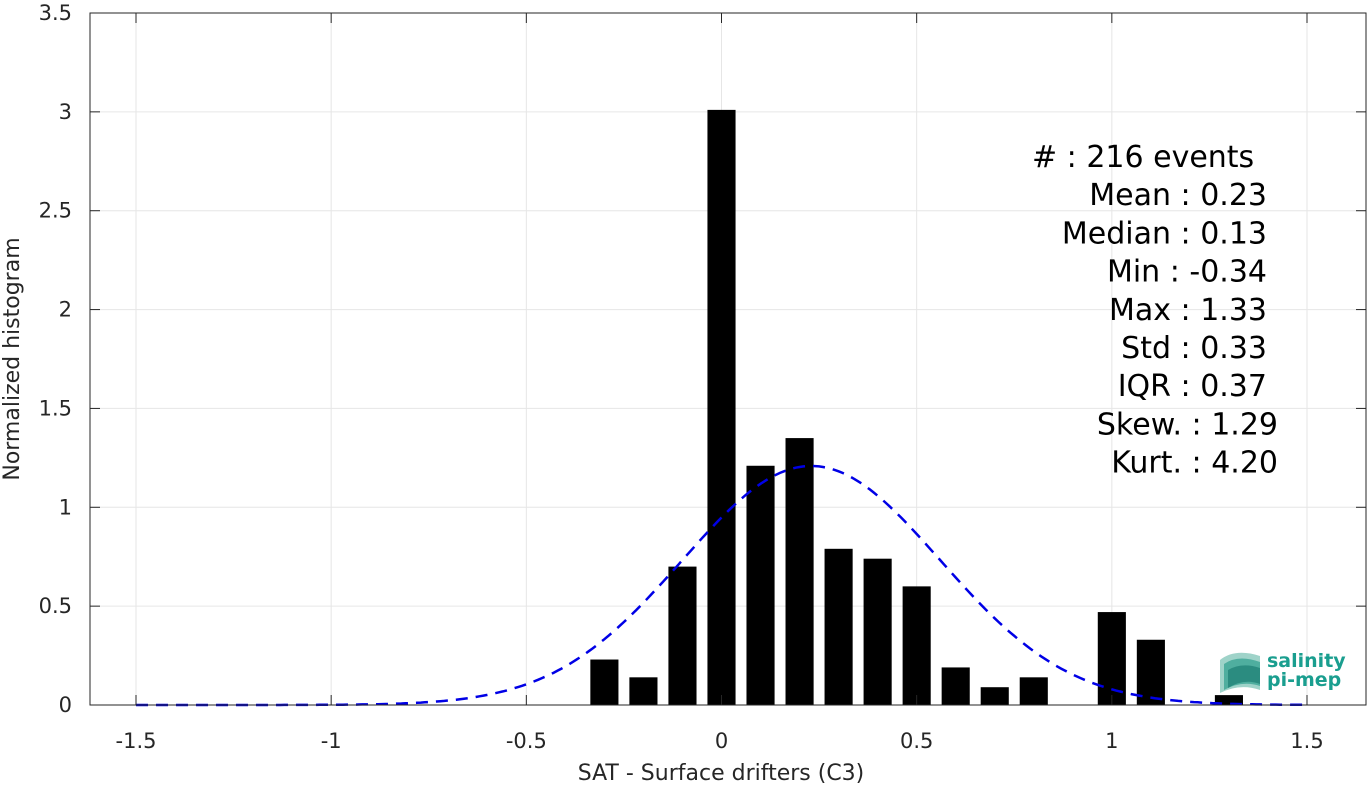  What do you see at coordinates (1194, 463) in the screenshot?
I see `stat-line: Kurt. : 4.20` at bounding box center [1194, 463].